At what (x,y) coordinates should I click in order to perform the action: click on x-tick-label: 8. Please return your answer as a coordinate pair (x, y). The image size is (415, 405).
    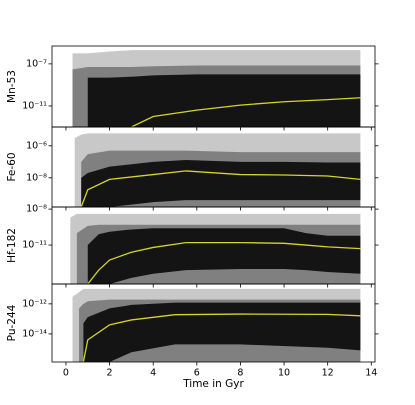
    Looking at the image, I should click on (240, 373).